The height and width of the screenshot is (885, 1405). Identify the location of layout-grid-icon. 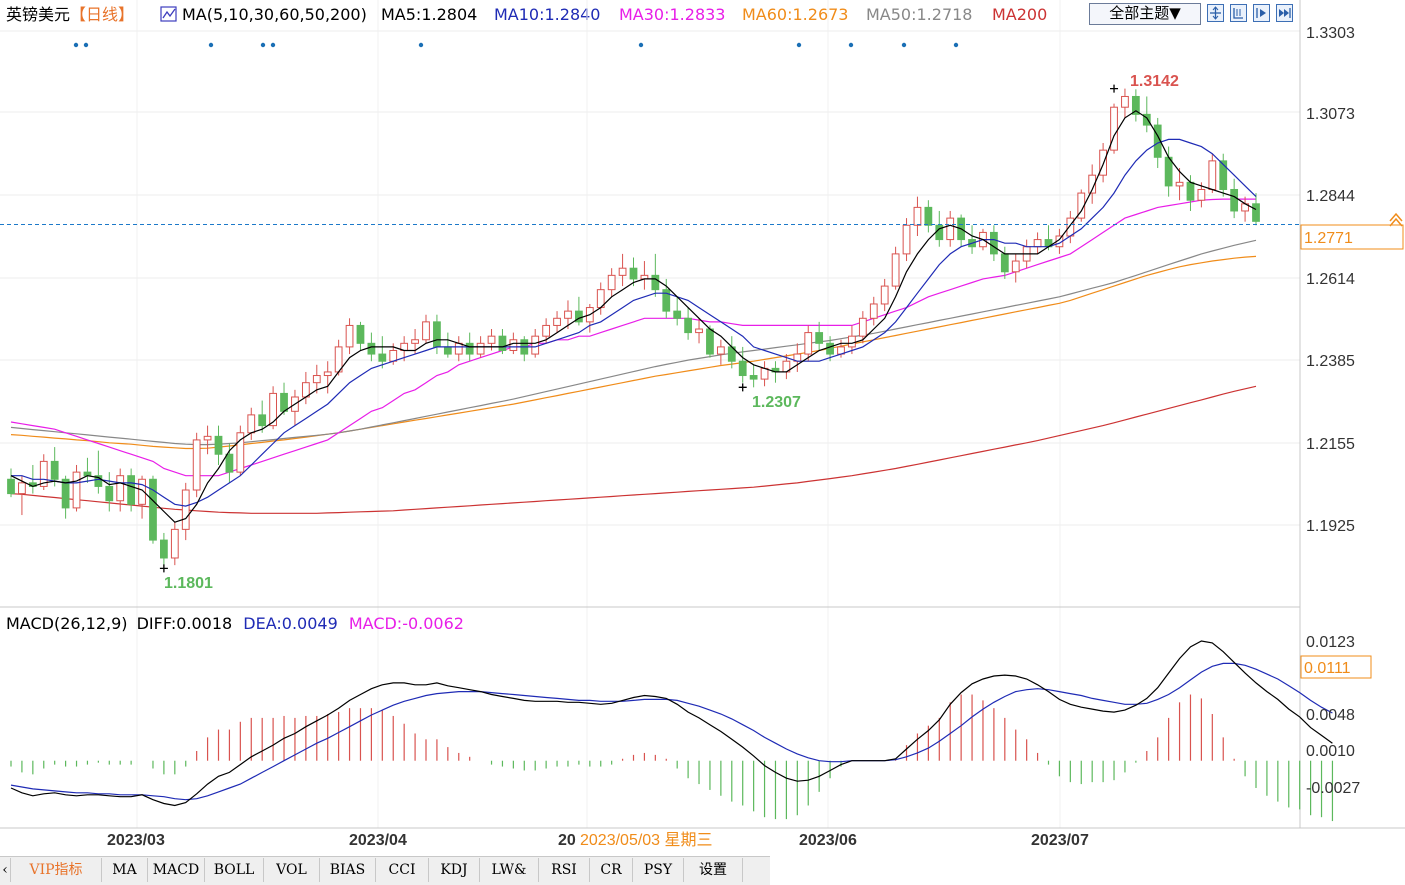
(1215, 13).